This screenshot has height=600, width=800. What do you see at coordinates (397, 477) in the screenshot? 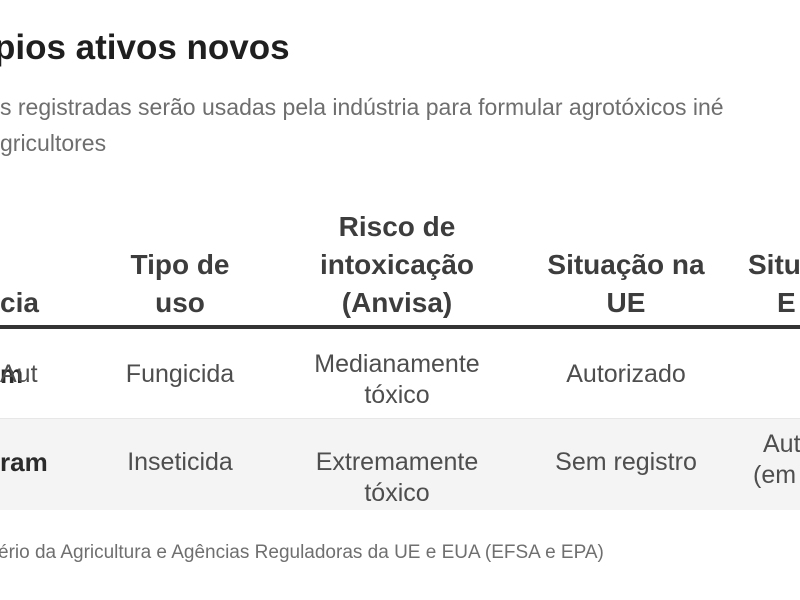
I see `cell-risco-intoxicacao: Extremamente tóxico` at bounding box center [397, 477].